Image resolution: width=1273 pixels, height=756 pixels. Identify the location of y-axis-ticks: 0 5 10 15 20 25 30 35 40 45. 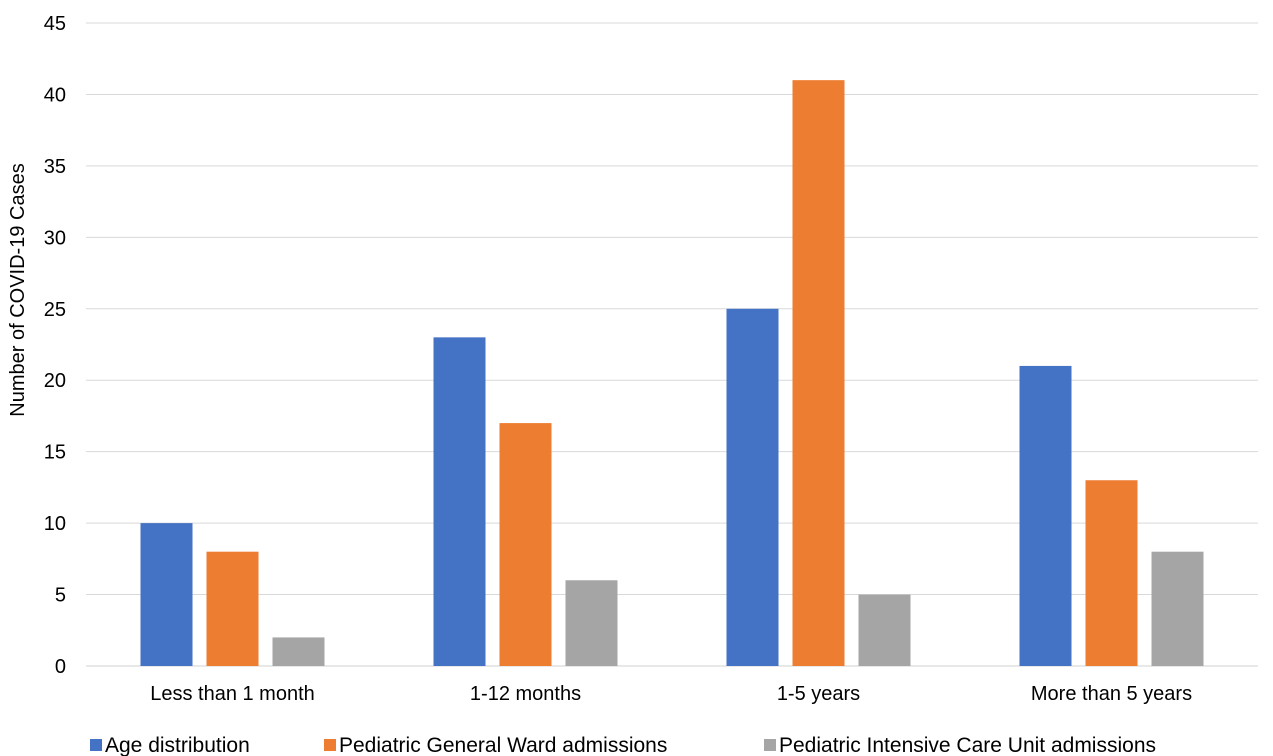
(55, 345).